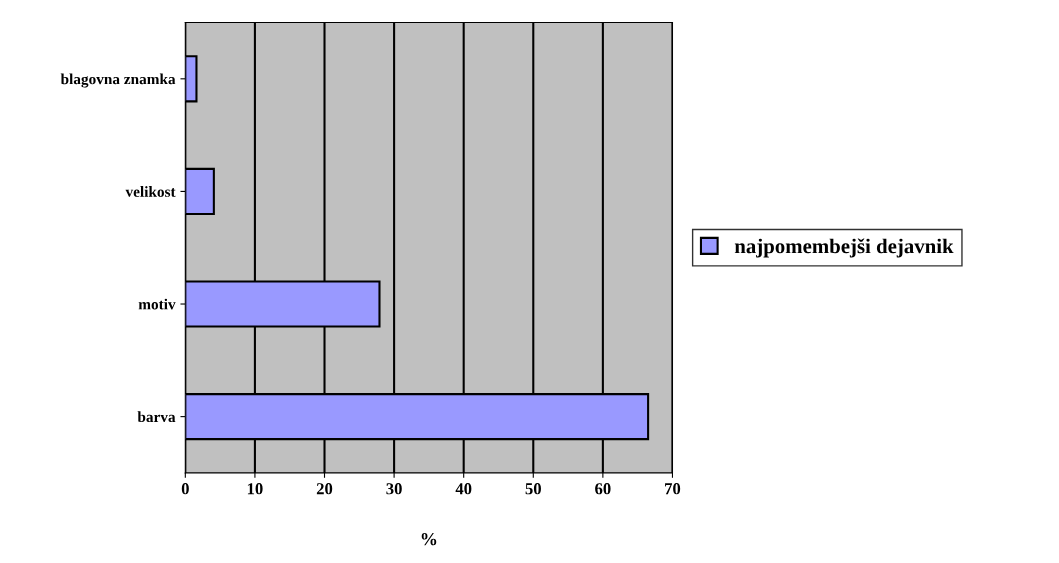  I want to click on x-tick-label: 50, so click(533, 489).